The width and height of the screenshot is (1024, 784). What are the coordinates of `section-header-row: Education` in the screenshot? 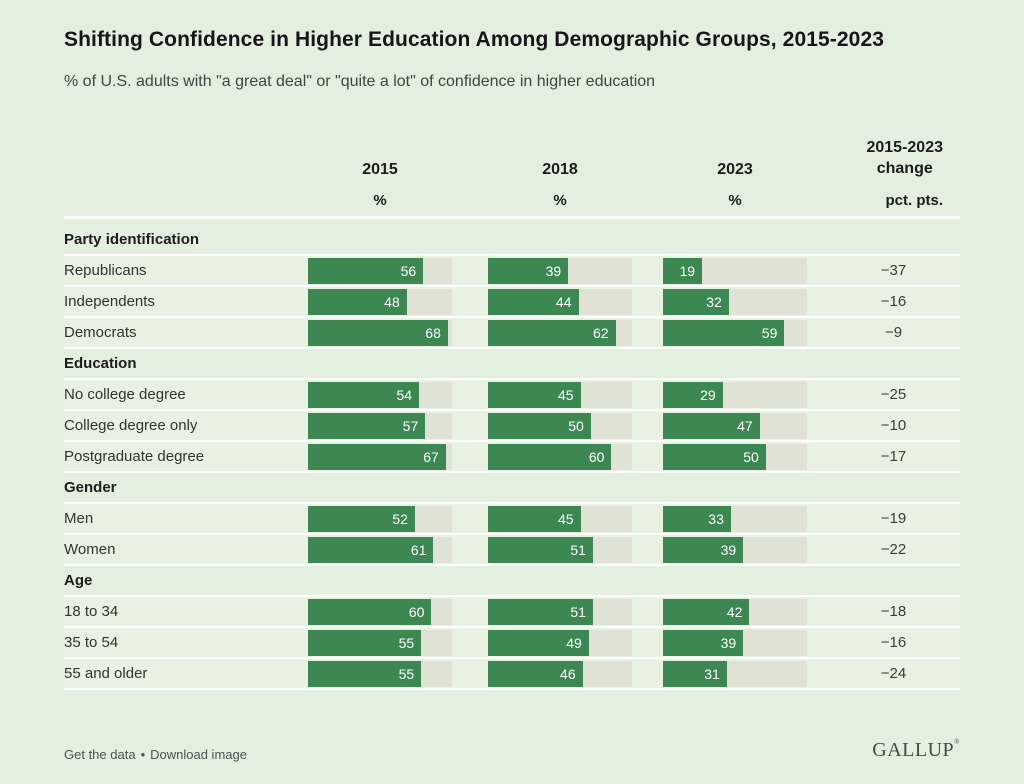 It's located at (512, 364).